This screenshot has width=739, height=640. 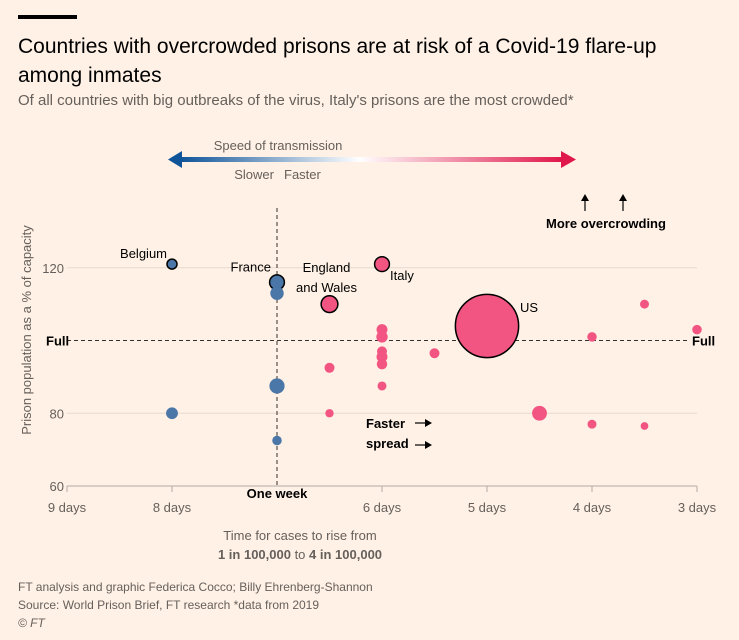 What do you see at coordinates (382, 507) in the screenshot?
I see `x-tick-label-6: 6 days` at bounding box center [382, 507].